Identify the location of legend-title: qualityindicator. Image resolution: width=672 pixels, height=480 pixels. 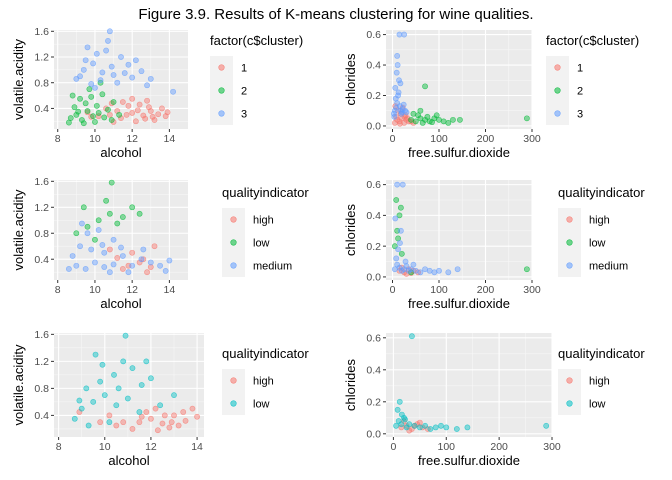
(265, 353).